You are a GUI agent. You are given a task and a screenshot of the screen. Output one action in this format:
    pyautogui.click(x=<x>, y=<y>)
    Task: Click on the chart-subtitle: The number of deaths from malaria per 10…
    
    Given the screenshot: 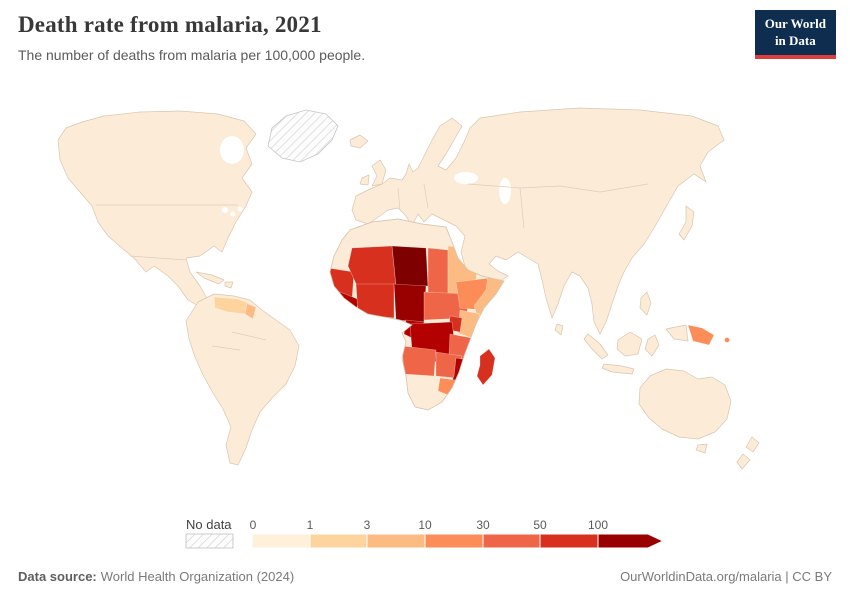 What is the action you would take?
    pyautogui.click(x=192, y=55)
    